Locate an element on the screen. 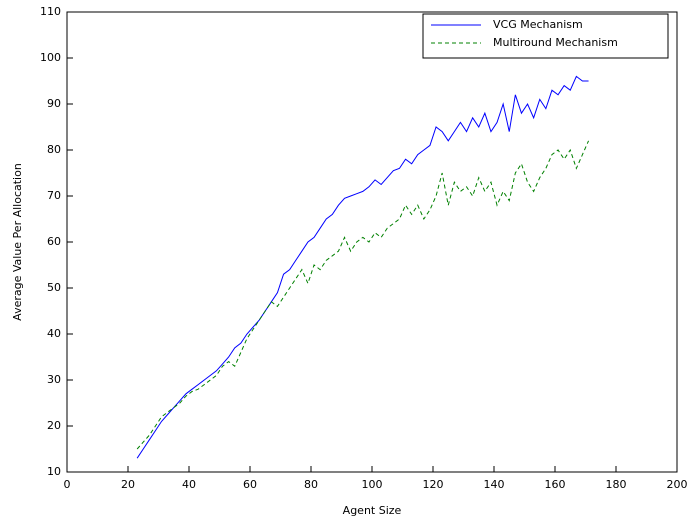 The image size is (689, 529). x-tick-label: 120 is located at coordinates (433, 484).